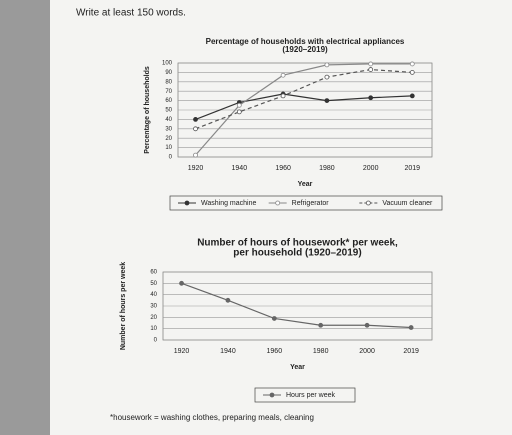 This screenshot has height=435, width=512. What do you see at coordinates (168, 92) in the screenshot?
I see `y-tick-label: 70` at bounding box center [168, 92].